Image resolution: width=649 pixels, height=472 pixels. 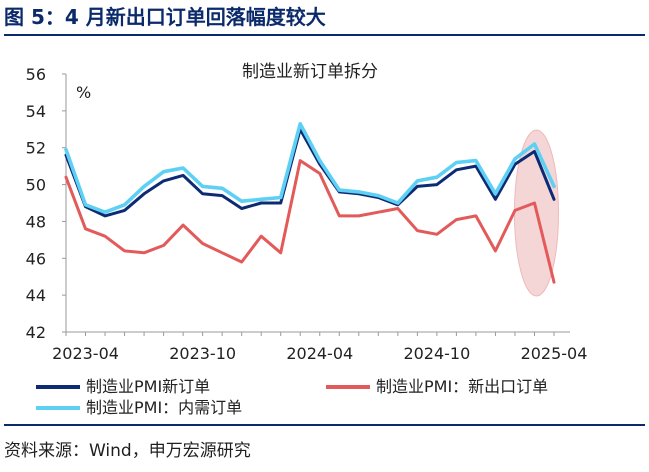 What do you see at coordinates (148, 386) in the screenshot?
I see `legend-label-0: 制造业PMI新订单` at bounding box center [148, 386].